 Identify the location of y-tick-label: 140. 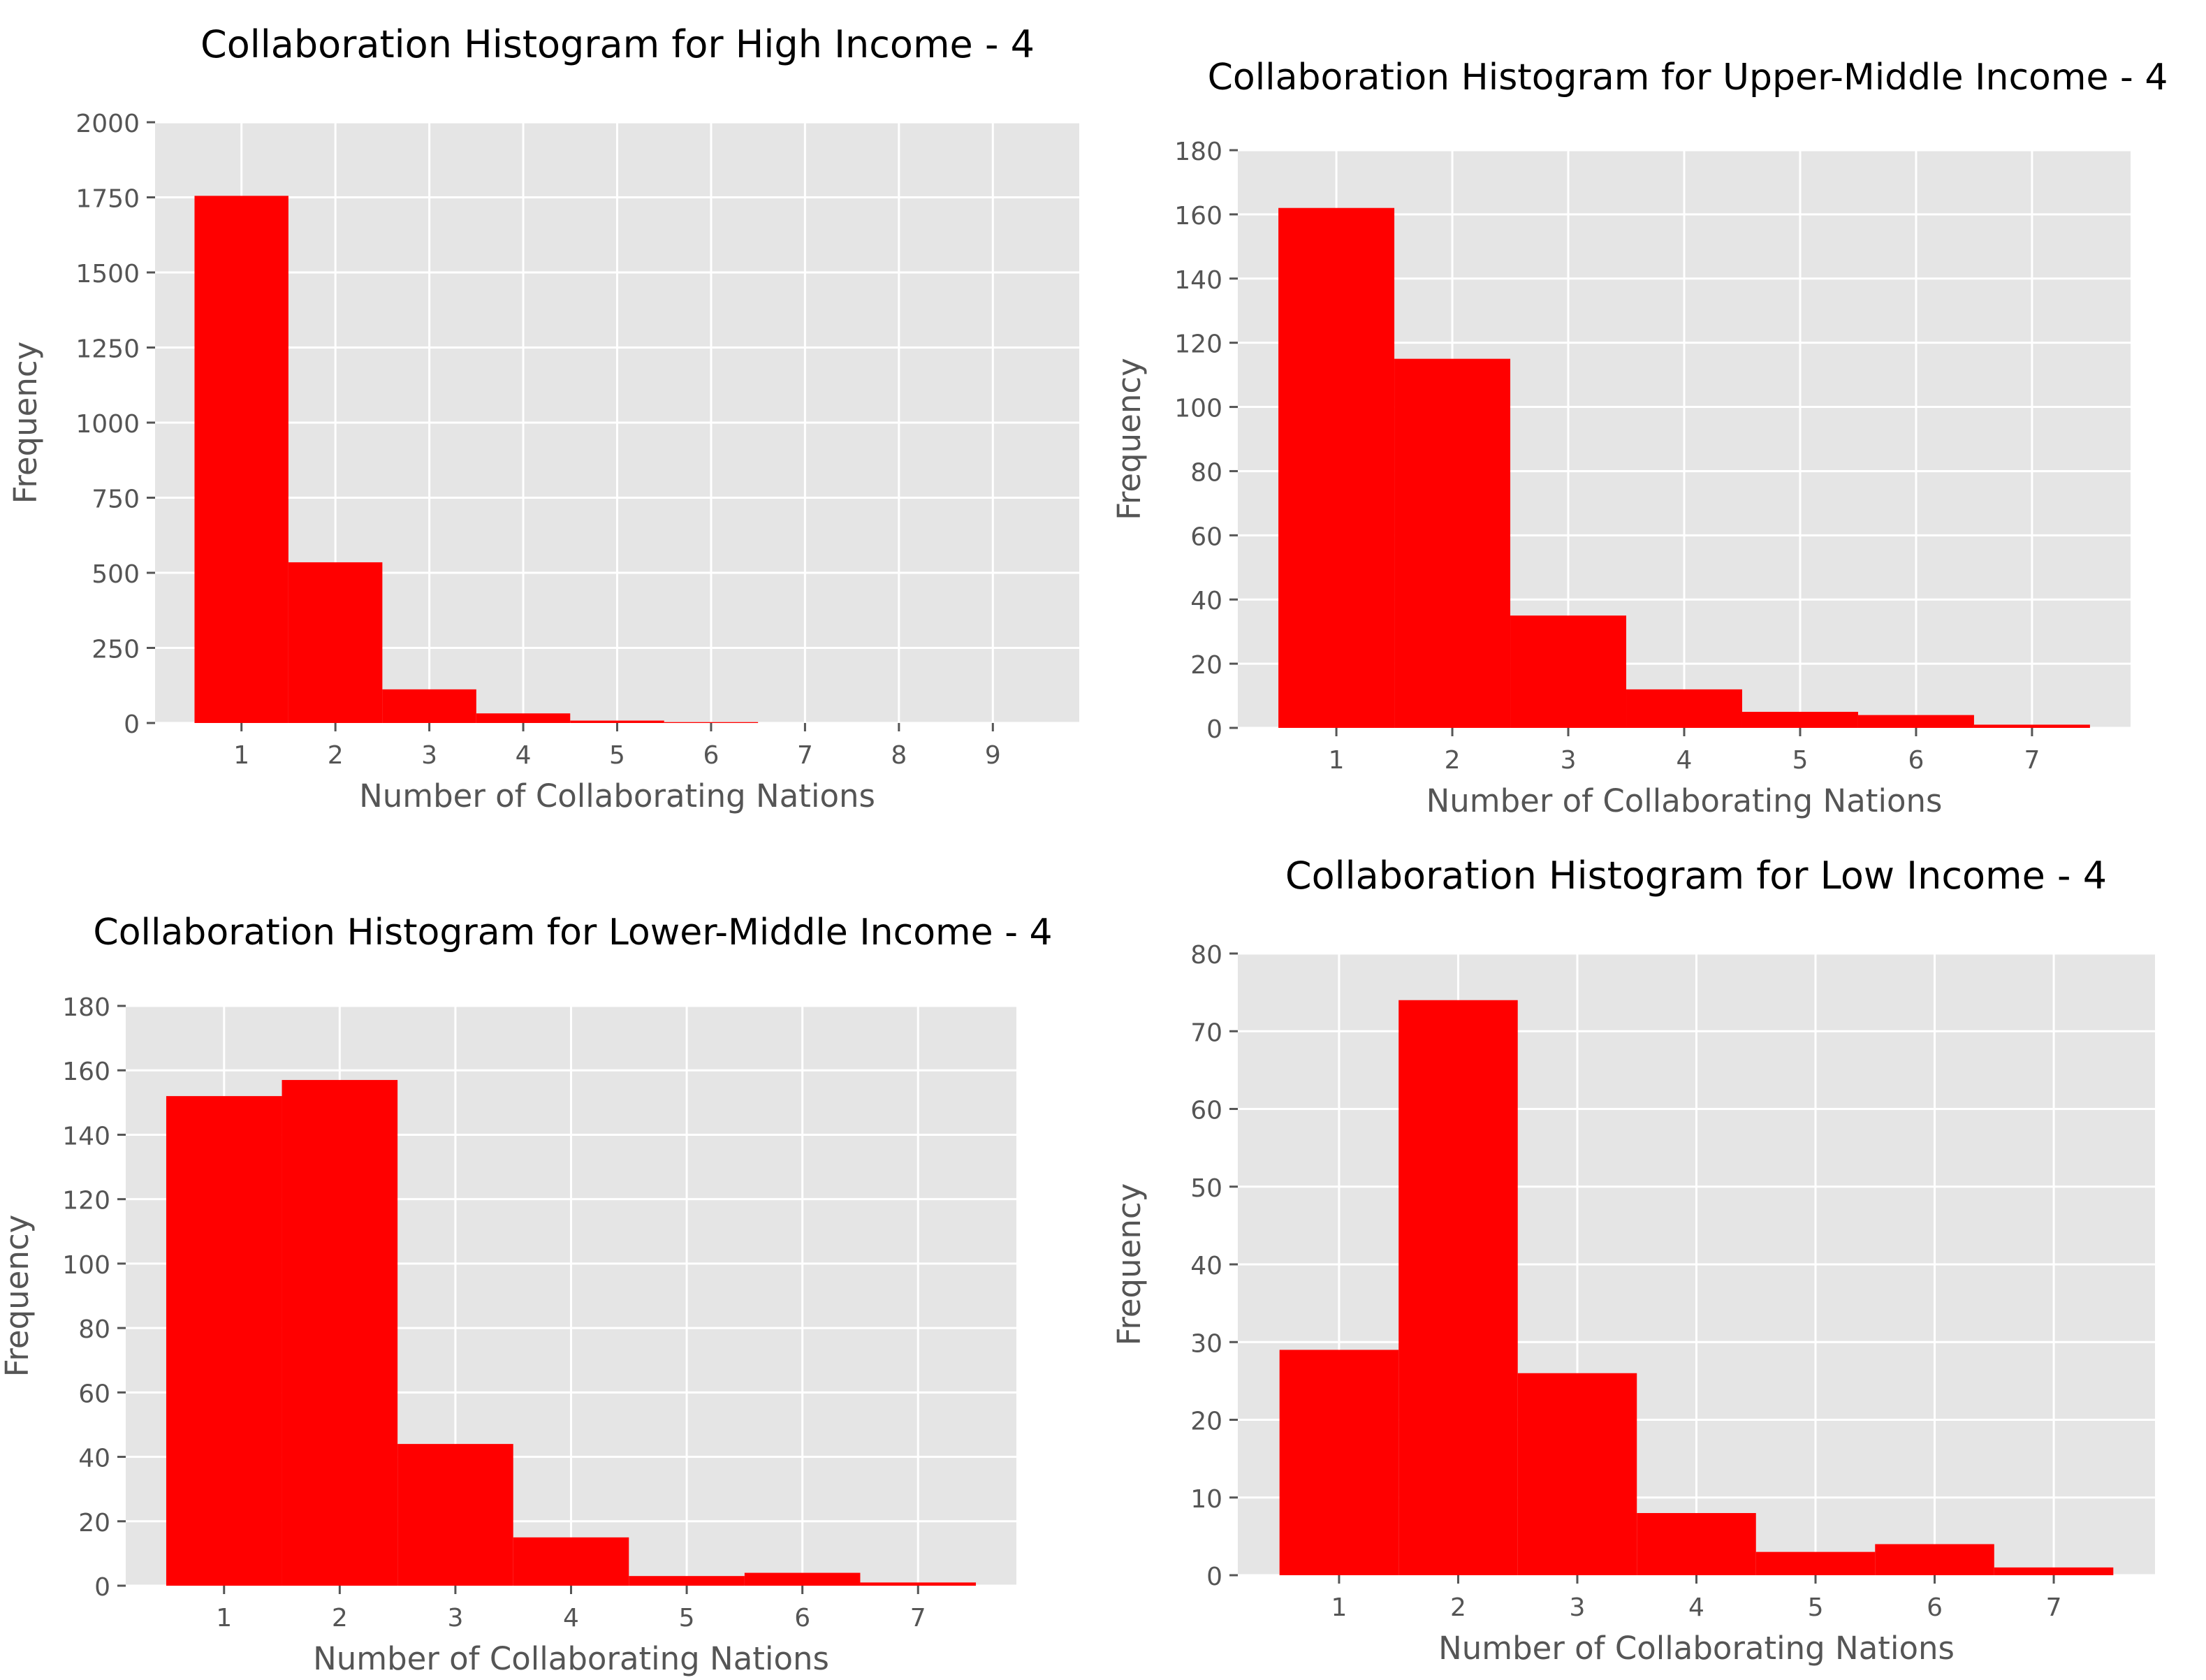
(1198, 281).